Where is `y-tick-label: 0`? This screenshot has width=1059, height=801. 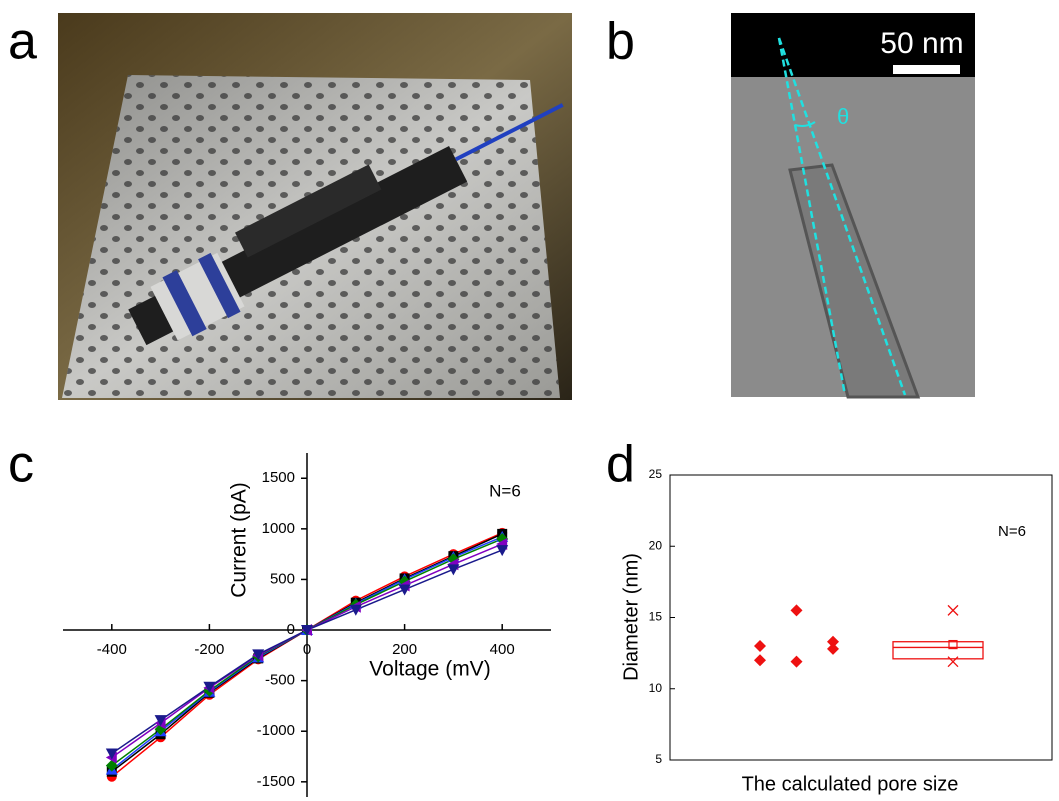 y-tick-label: 0 is located at coordinates (291, 629).